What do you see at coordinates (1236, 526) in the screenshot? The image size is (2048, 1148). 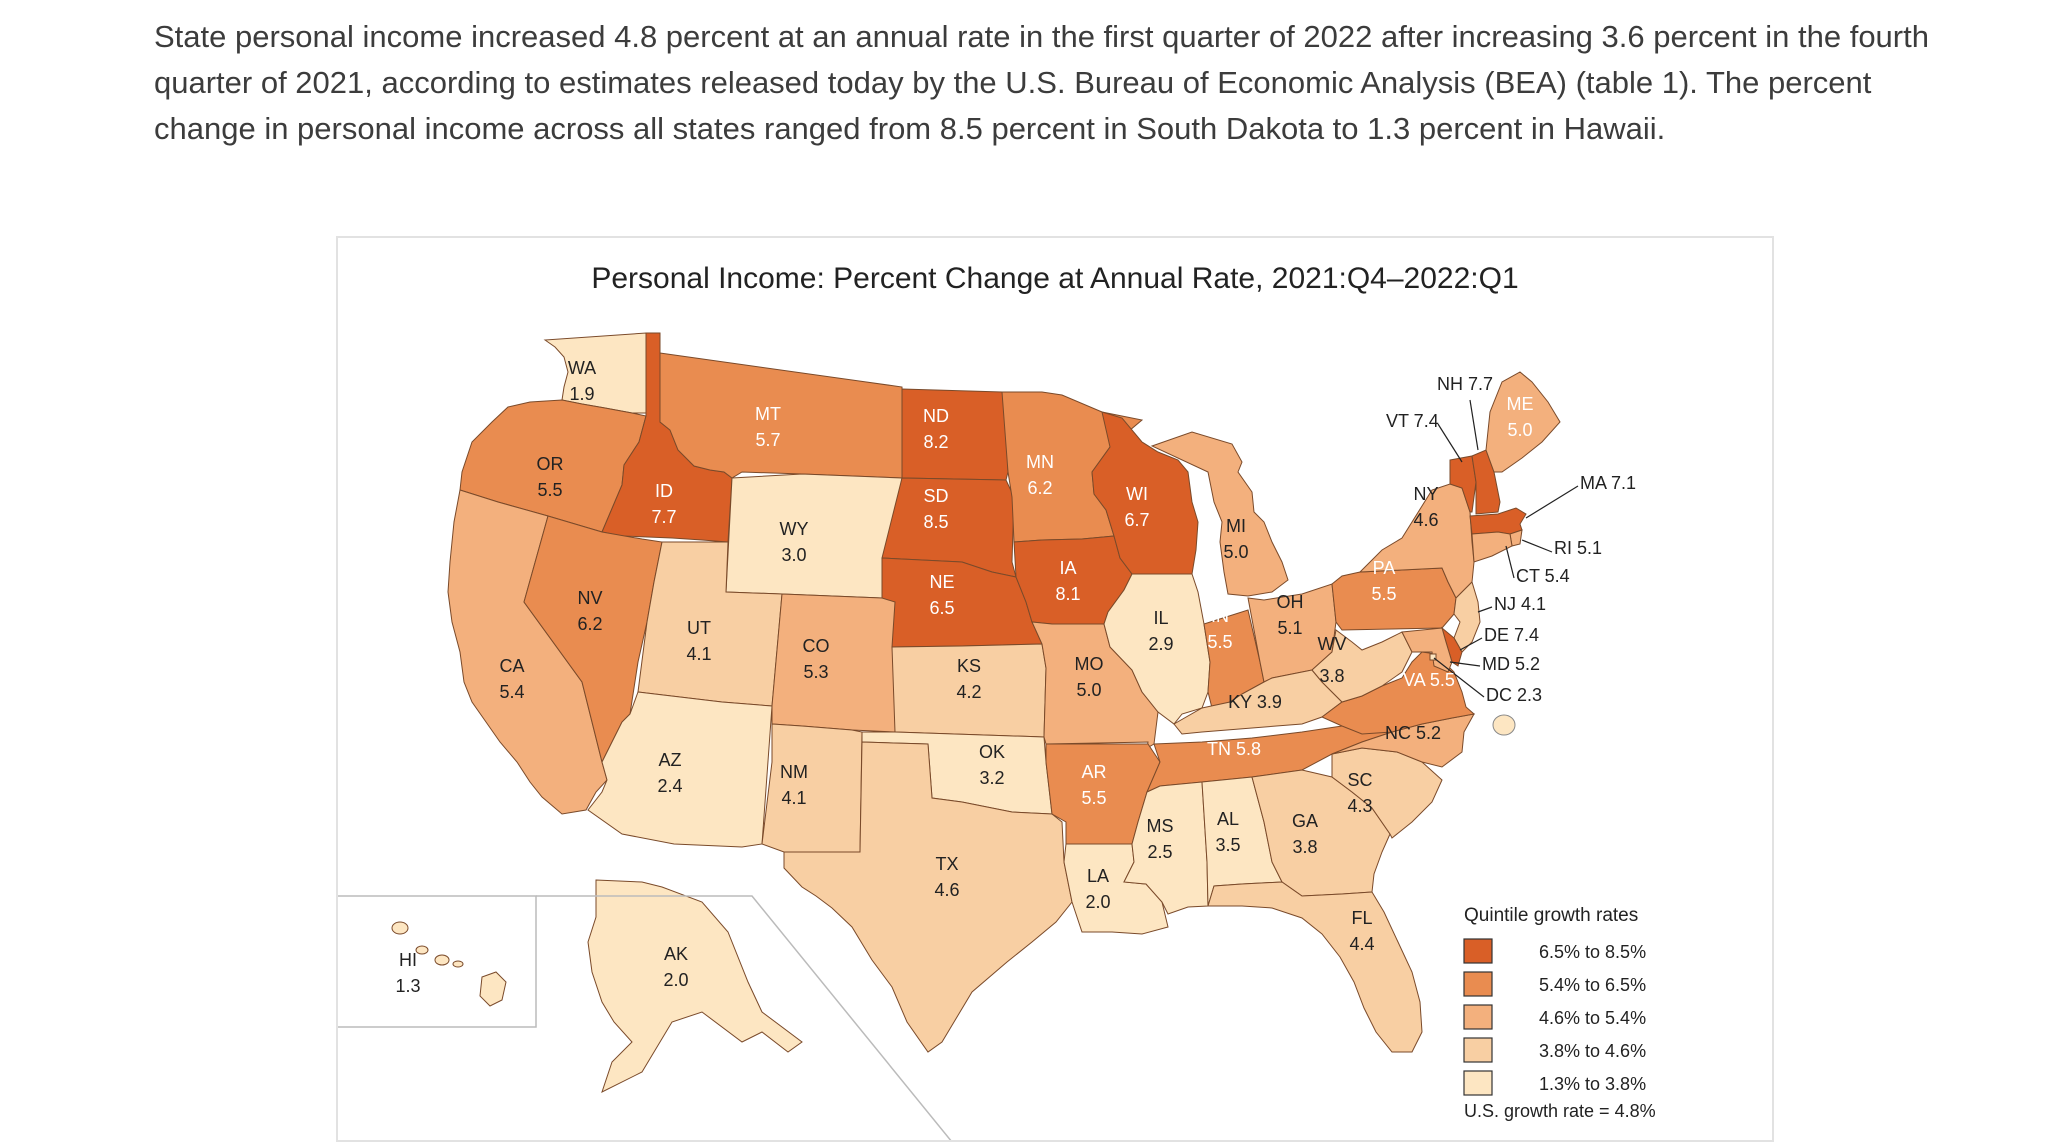 I see `state-abbr-mi: MI` at bounding box center [1236, 526].